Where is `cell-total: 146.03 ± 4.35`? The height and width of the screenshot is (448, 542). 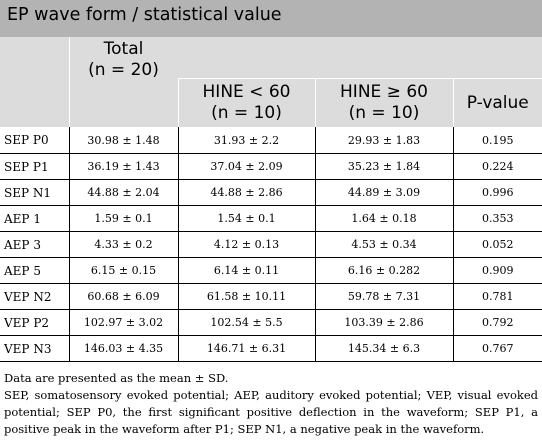 cell-total: 146.03 ± 4.35 is located at coordinates (123, 348).